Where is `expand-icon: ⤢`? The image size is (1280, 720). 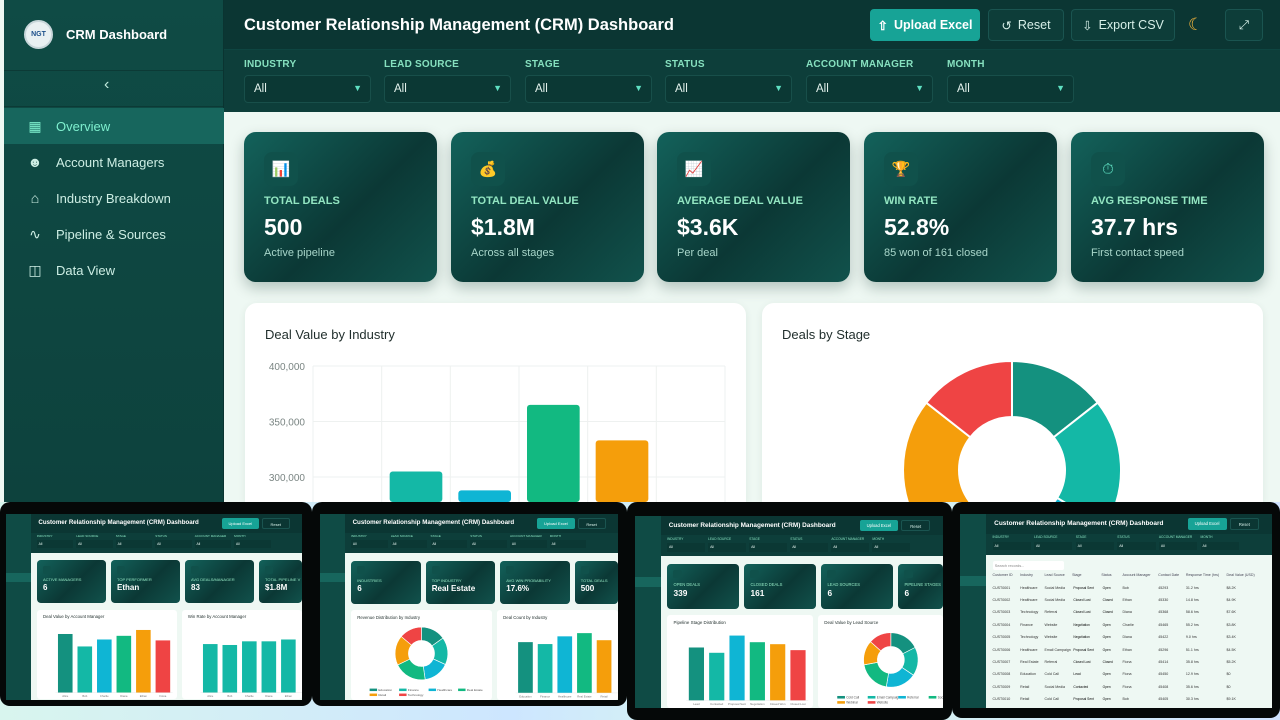
expand-icon: ⤢ is located at coordinates (1244, 25).